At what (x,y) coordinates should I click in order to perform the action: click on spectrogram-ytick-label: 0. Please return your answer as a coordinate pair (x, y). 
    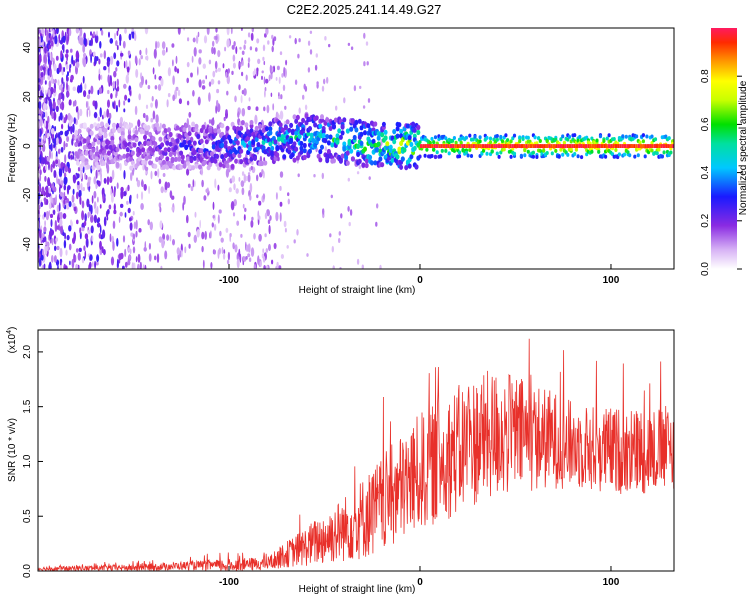
    Looking at the image, I should click on (27, 146).